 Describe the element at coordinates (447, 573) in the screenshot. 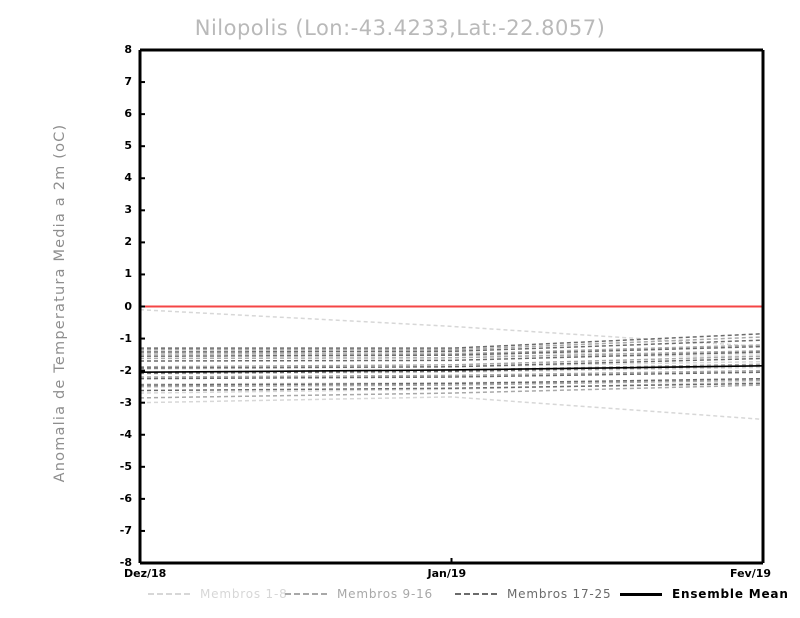

I see `x-tick-label: Jan/19` at that location.